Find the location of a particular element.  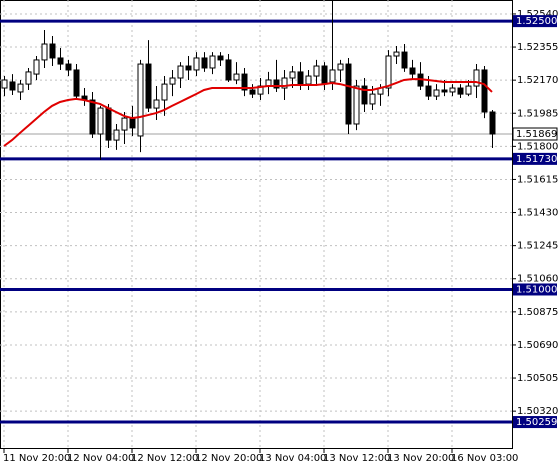

x-tick-label: 11 Nov 20:00 is located at coordinates (36, 458).